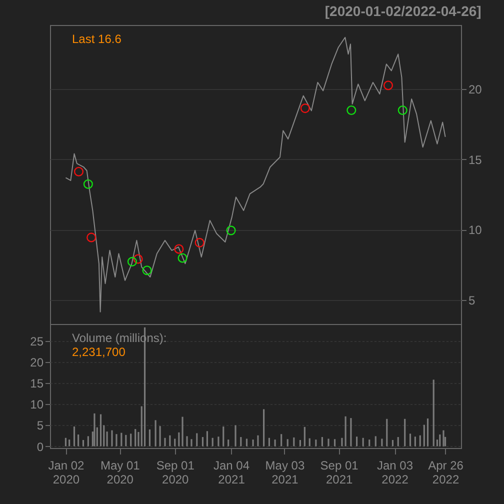 The image size is (504, 504). Describe the element at coordinates (97, 39) in the screenshot. I see `annotation: Last 16.6` at that location.